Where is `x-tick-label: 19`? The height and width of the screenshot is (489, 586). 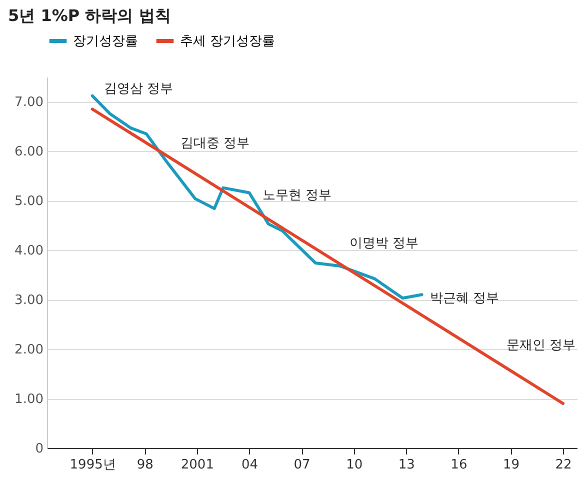
x-tick-label: 19 is located at coordinates (511, 465).